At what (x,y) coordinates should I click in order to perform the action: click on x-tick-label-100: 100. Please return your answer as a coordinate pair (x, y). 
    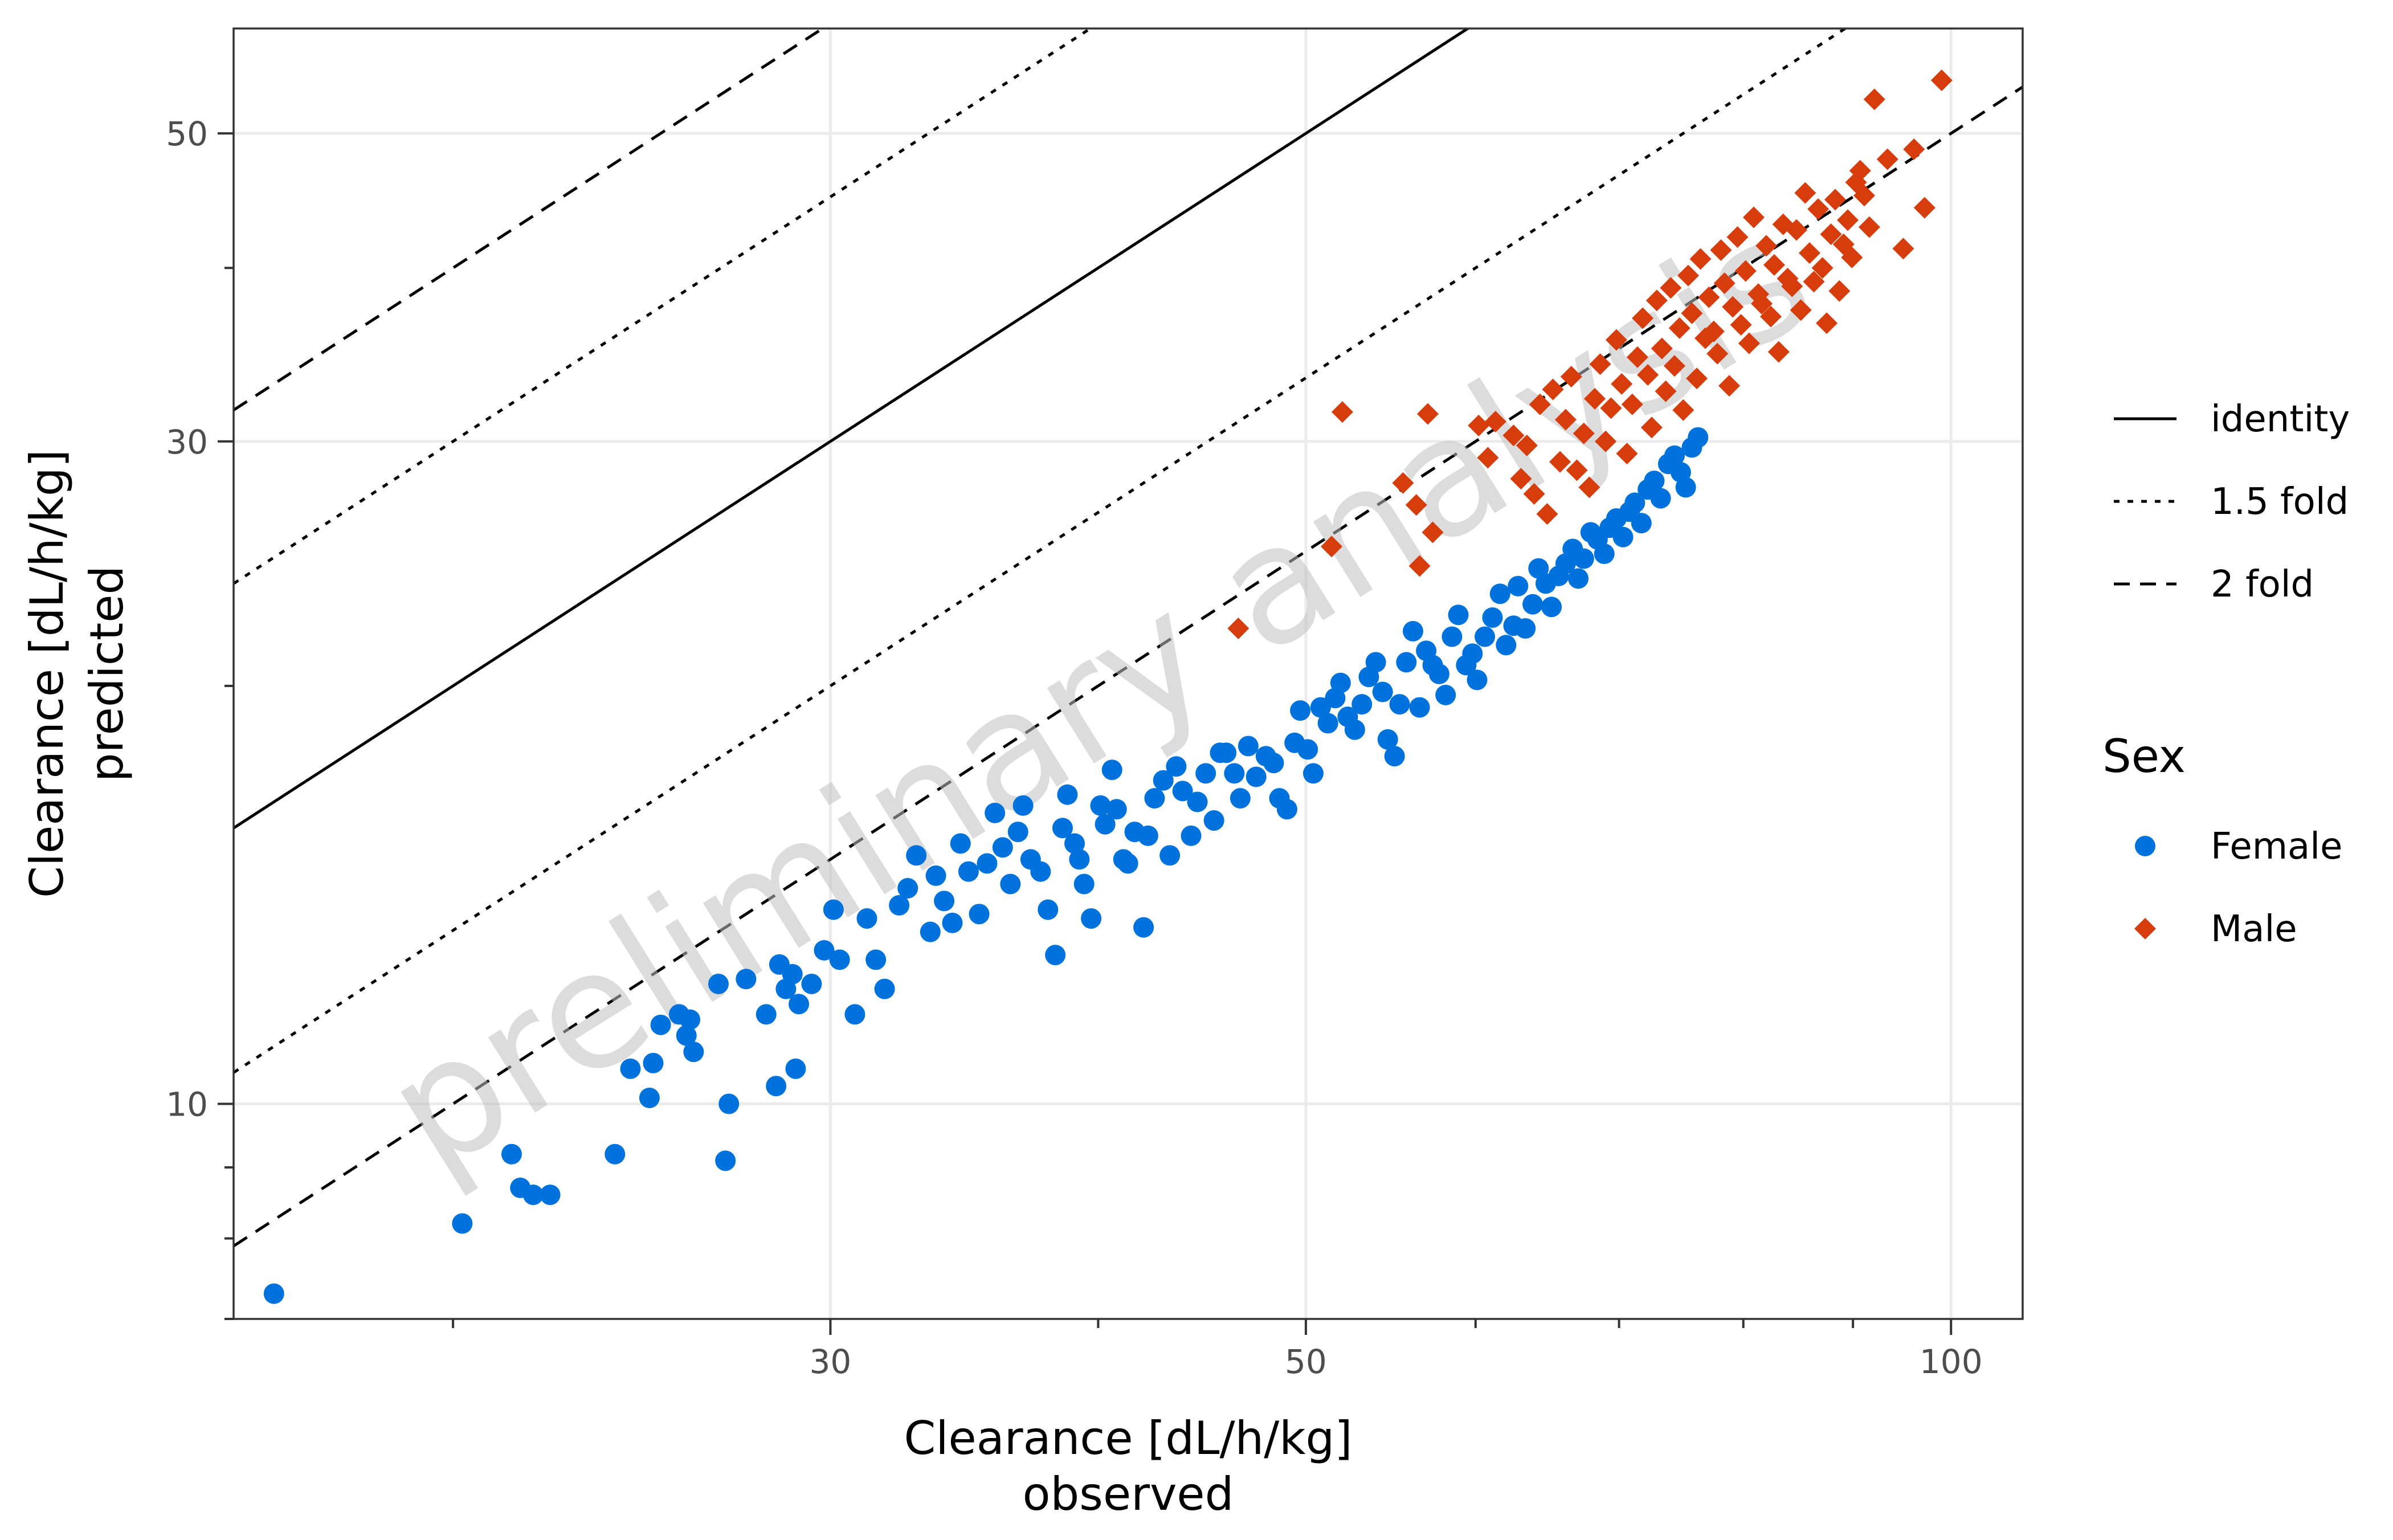
    Looking at the image, I should click on (1952, 1361).